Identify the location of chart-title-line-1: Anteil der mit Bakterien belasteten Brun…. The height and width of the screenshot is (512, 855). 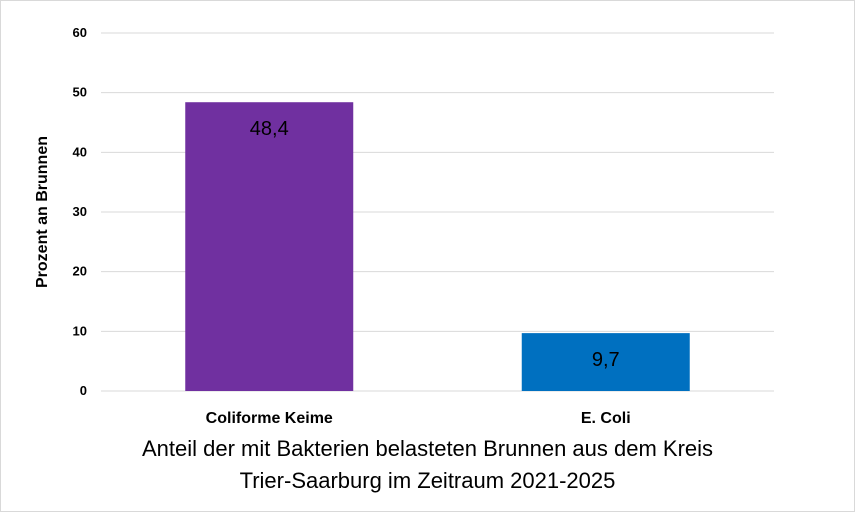
(427, 448).